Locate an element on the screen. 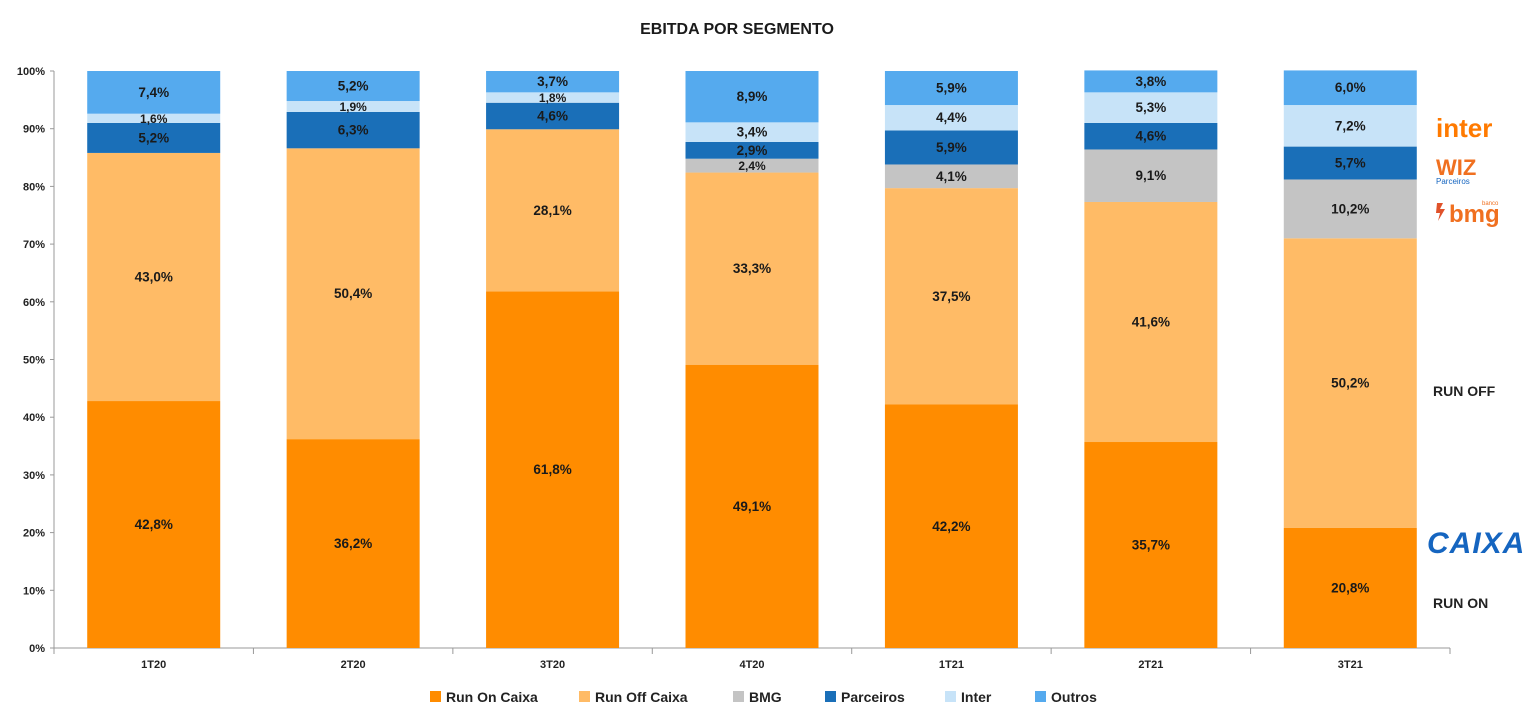 The image size is (1537, 714). data-label: 6,3% is located at coordinates (353, 130).